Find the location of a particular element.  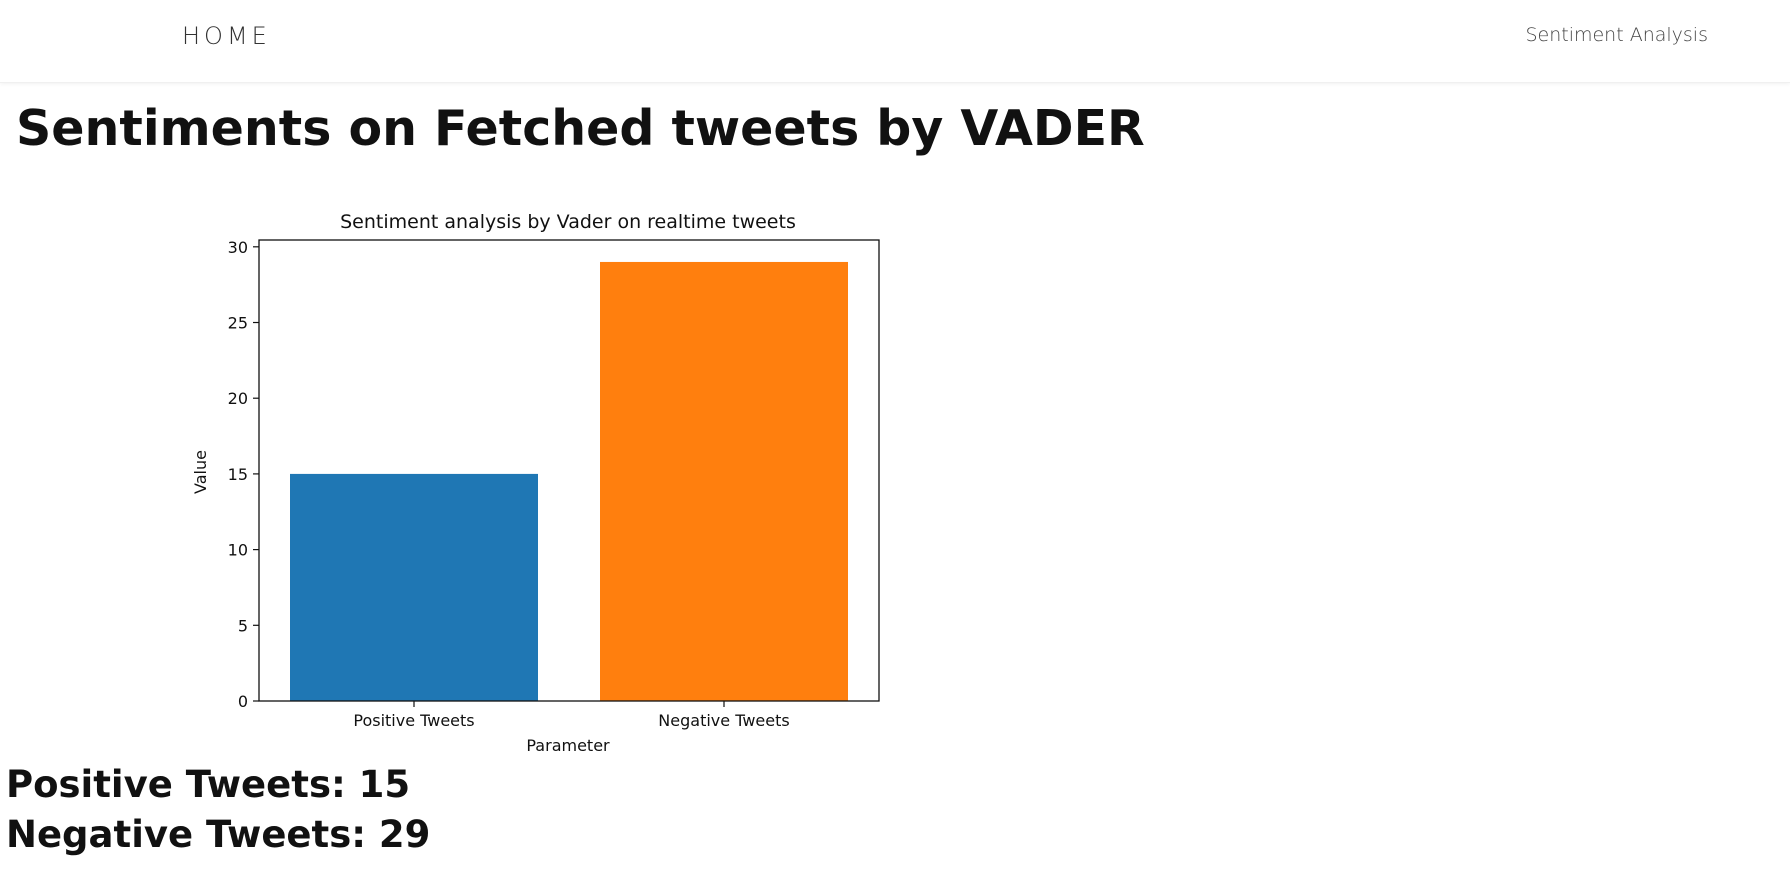

y-tick-label: 20 is located at coordinates (238, 398).